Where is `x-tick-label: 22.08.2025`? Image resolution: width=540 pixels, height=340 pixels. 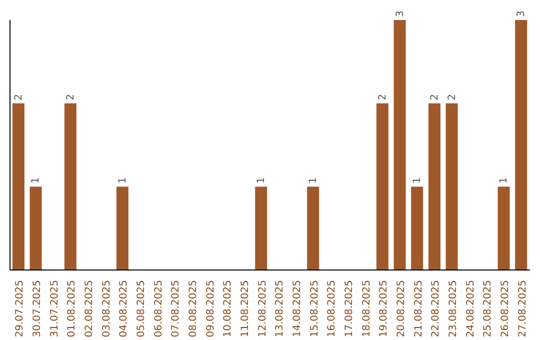
x-tick-label: 22.08.2025 is located at coordinates (436, 309).